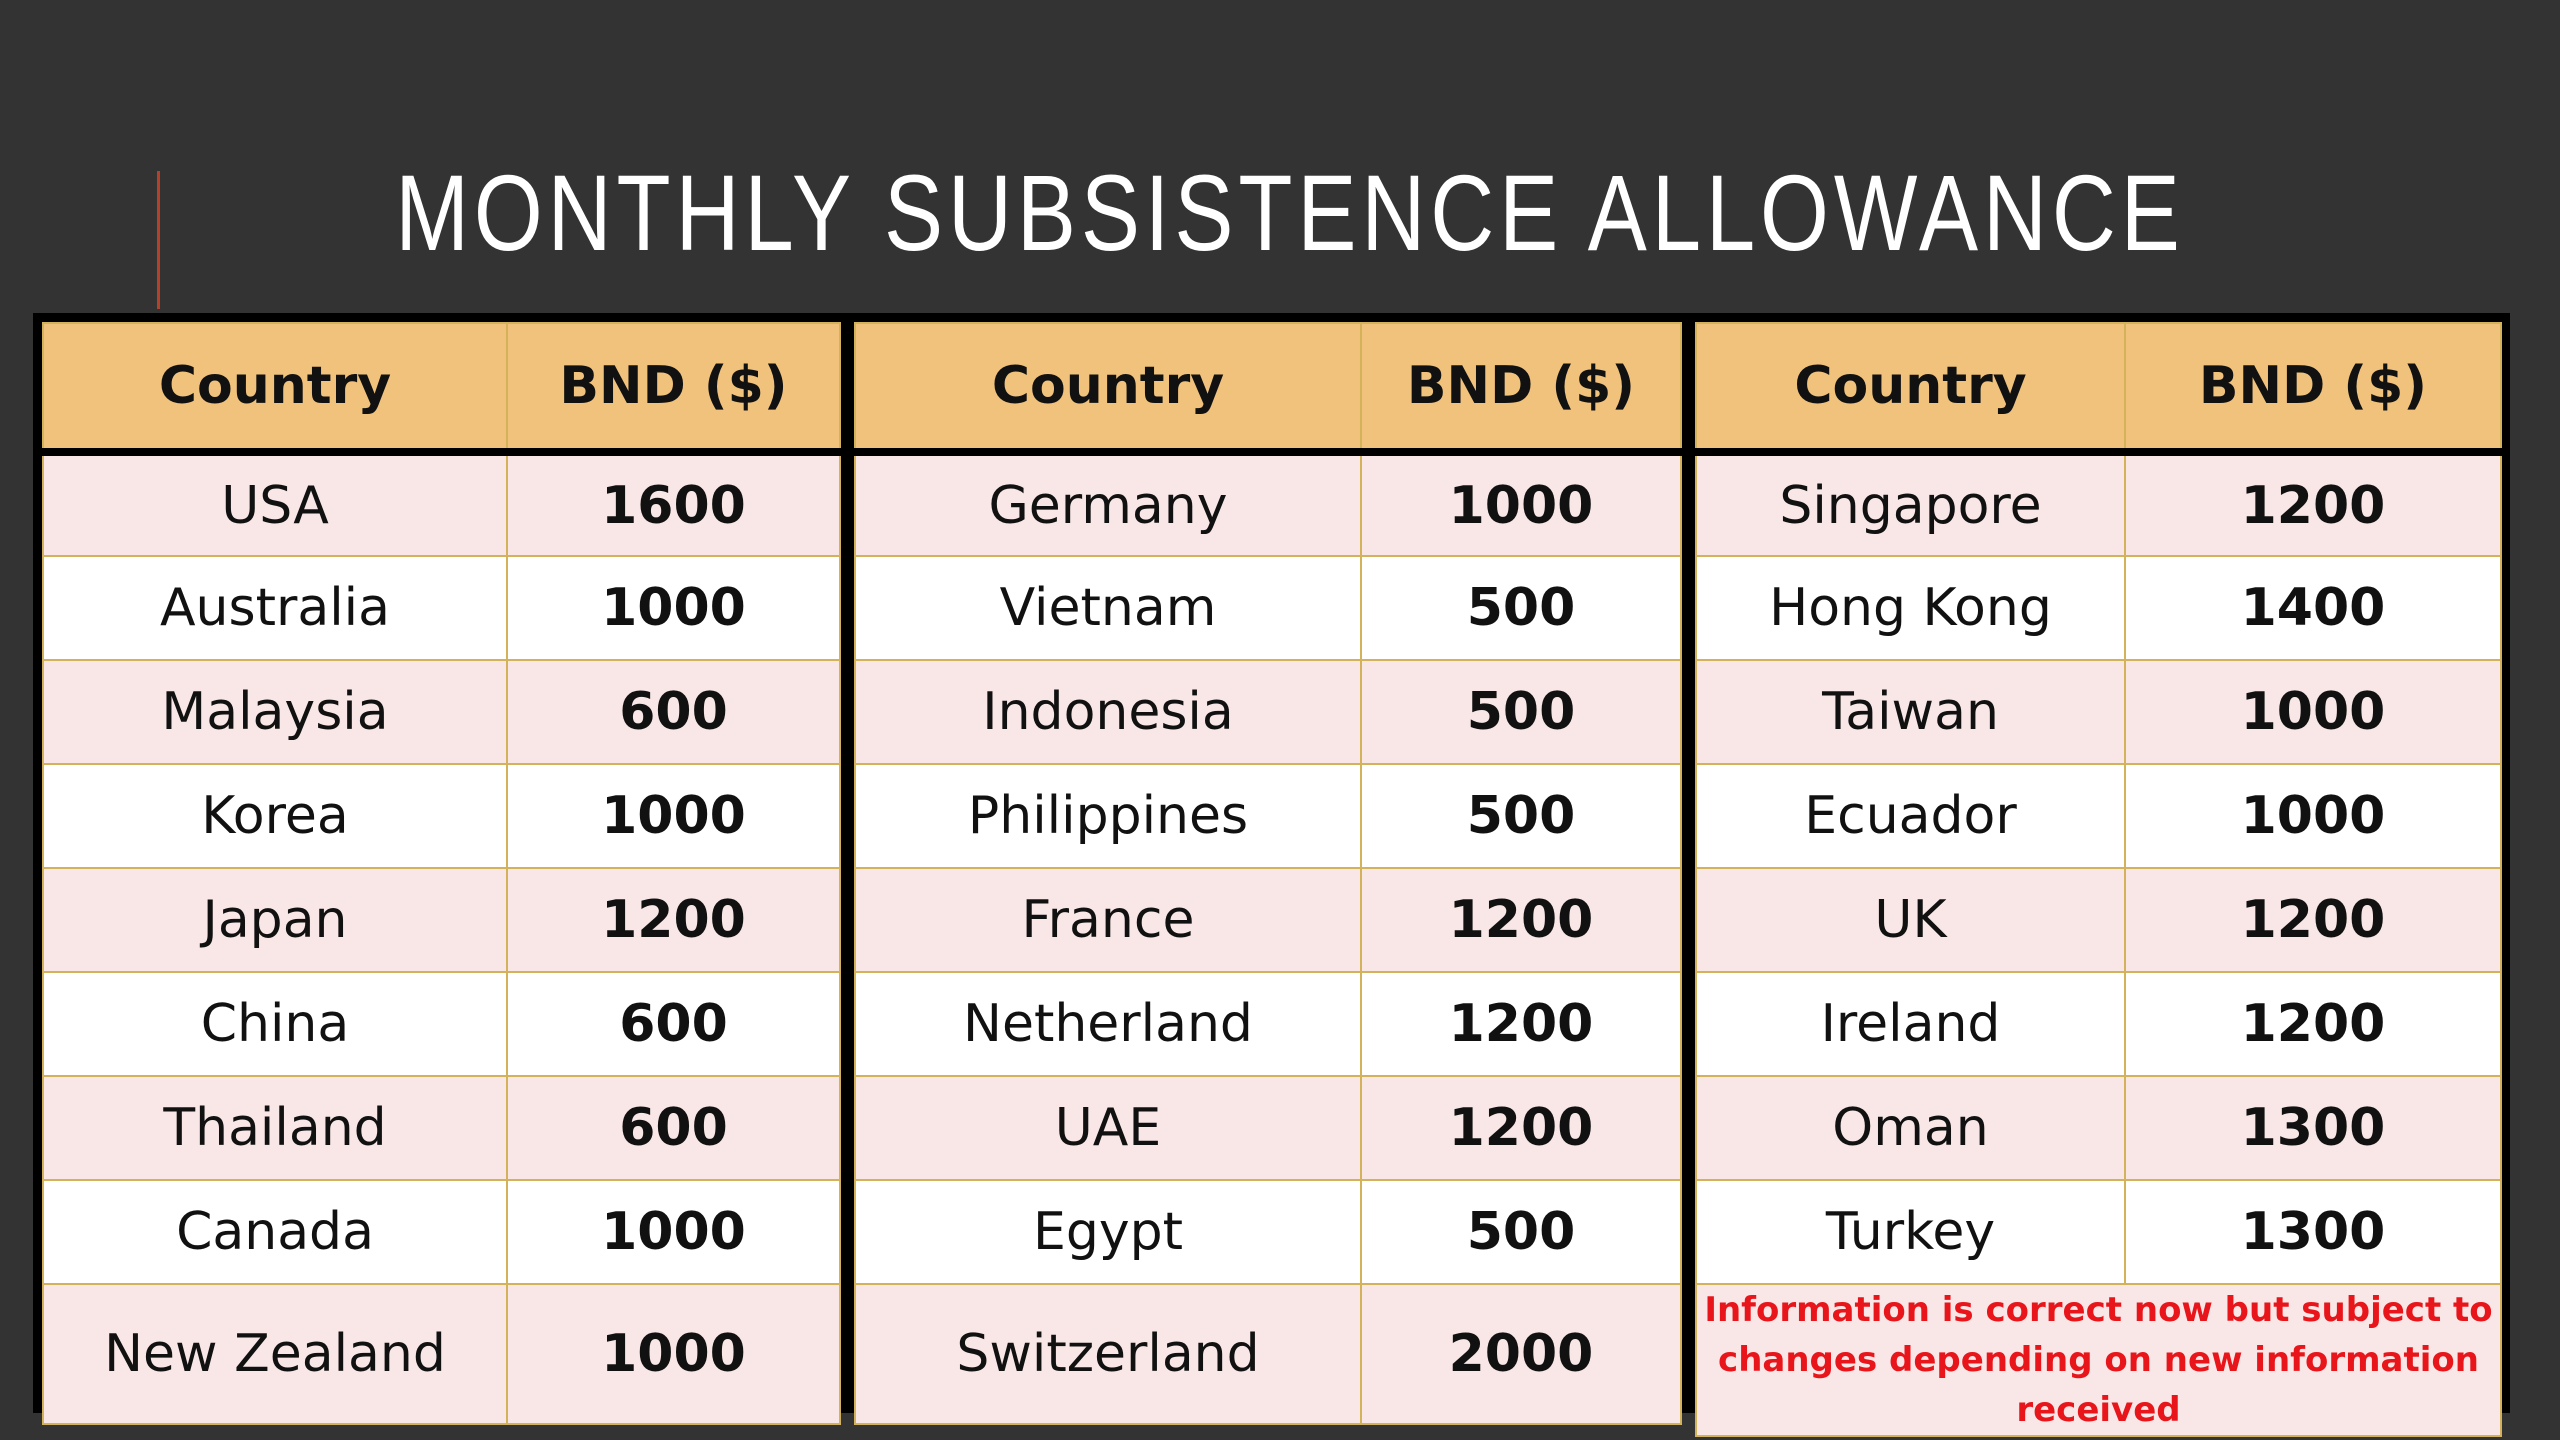  I want to click on accent-line, so click(158, 240).